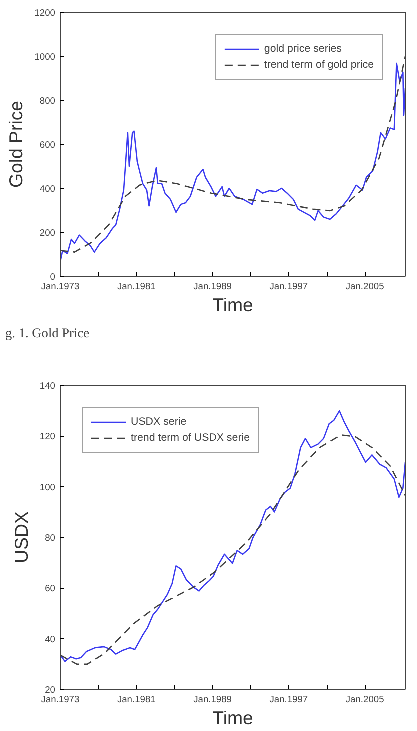 The image size is (417, 731). What do you see at coordinates (159, 422) in the screenshot?
I see `legend-label: USDX serie` at bounding box center [159, 422].